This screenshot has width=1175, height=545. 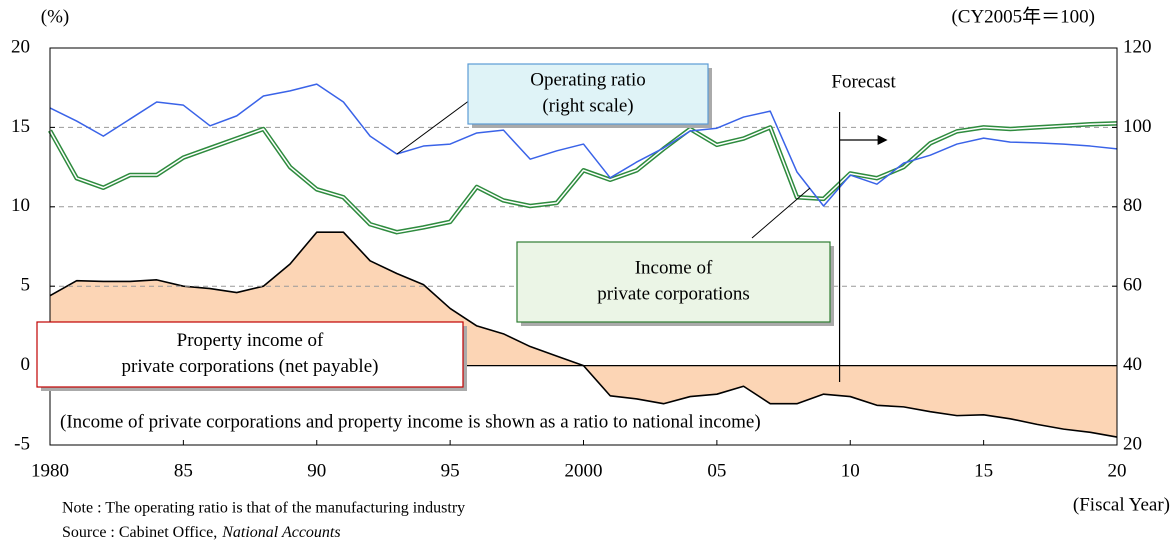 I want to click on annotation-text: private corporations (net payable), so click(x=250, y=366).